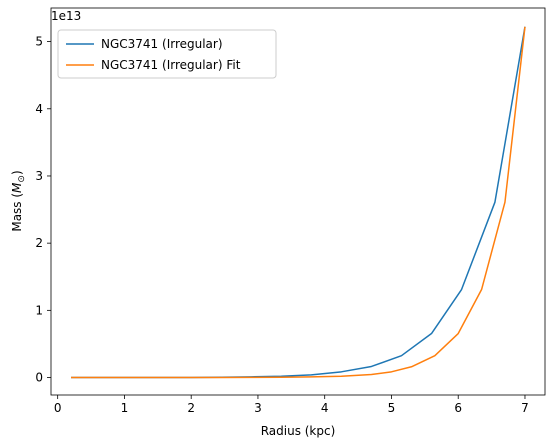  Describe the element at coordinates (66, 16) in the screenshot. I see `y-offset-text: 1e13` at that location.